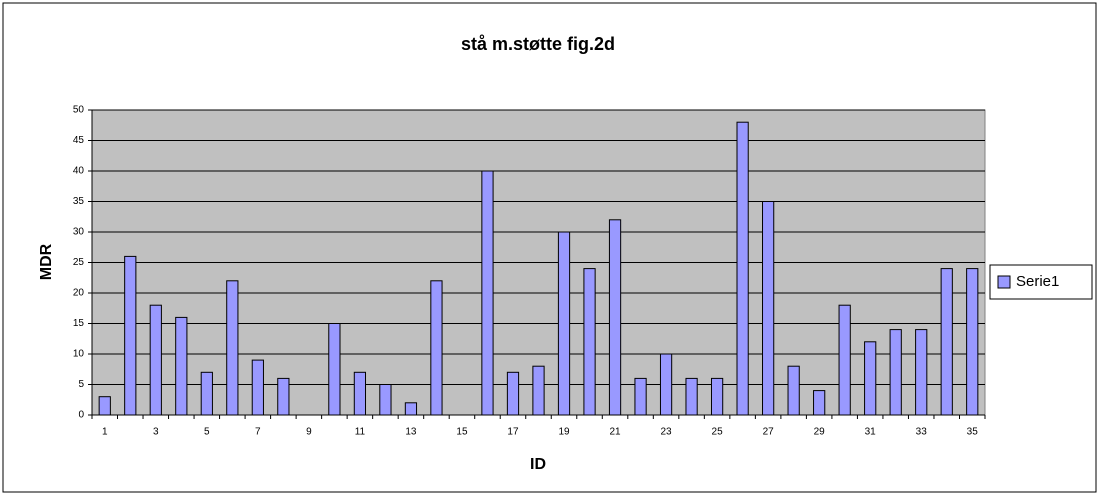  I want to click on x-tick-label: 33, so click(922, 432).